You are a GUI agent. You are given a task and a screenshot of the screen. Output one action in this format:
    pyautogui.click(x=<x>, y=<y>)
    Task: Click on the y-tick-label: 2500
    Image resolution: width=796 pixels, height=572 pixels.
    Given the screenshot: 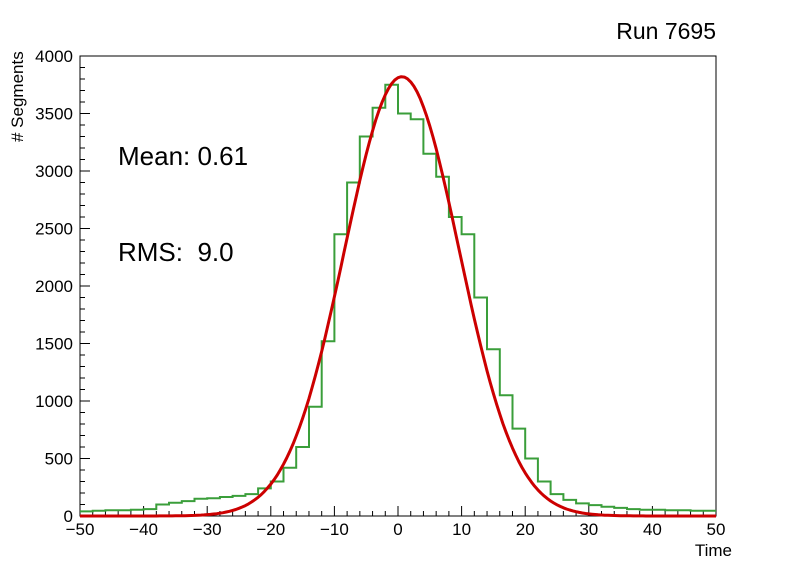 What is the action you would take?
    pyautogui.click(x=54, y=229)
    